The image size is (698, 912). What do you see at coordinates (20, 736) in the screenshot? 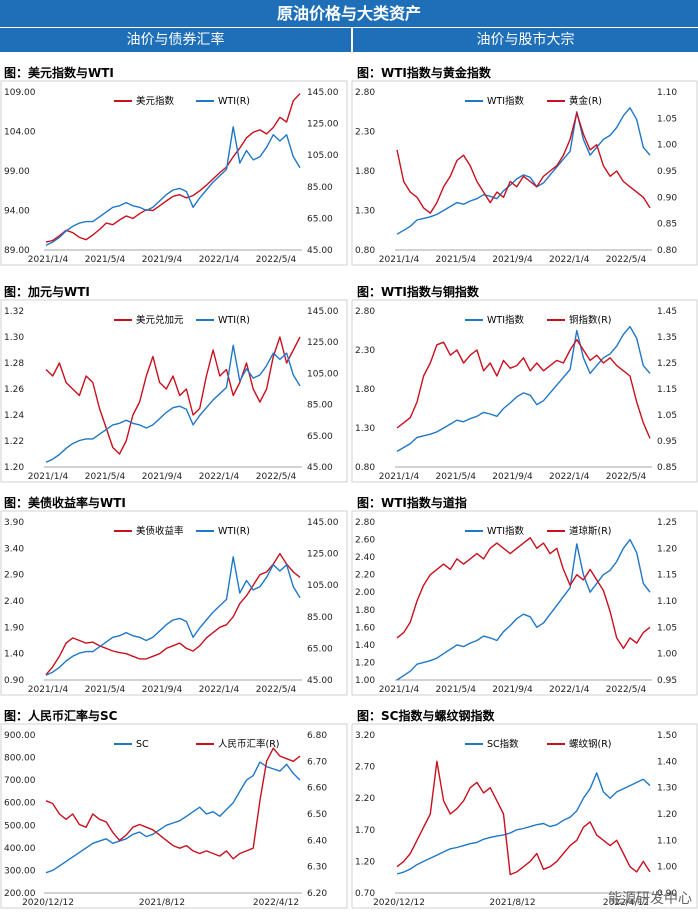
I see `y-left-tick-label: 900.00` at bounding box center [20, 736].